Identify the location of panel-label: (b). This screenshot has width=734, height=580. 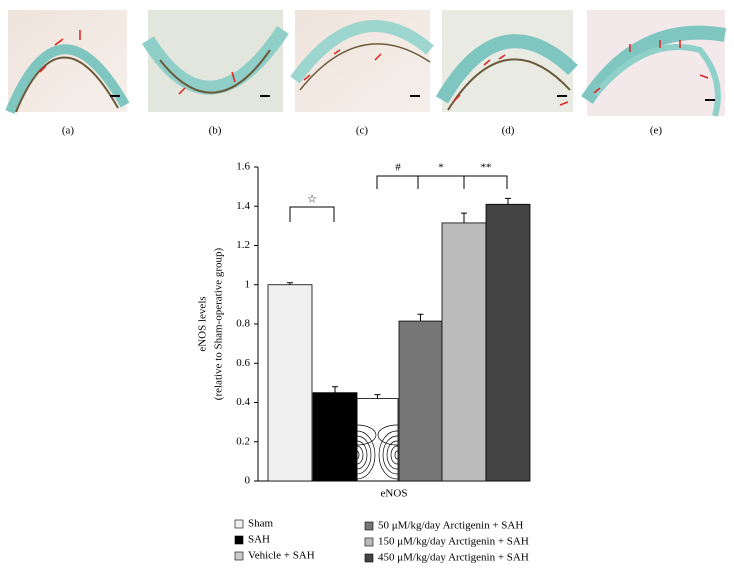
(215, 131).